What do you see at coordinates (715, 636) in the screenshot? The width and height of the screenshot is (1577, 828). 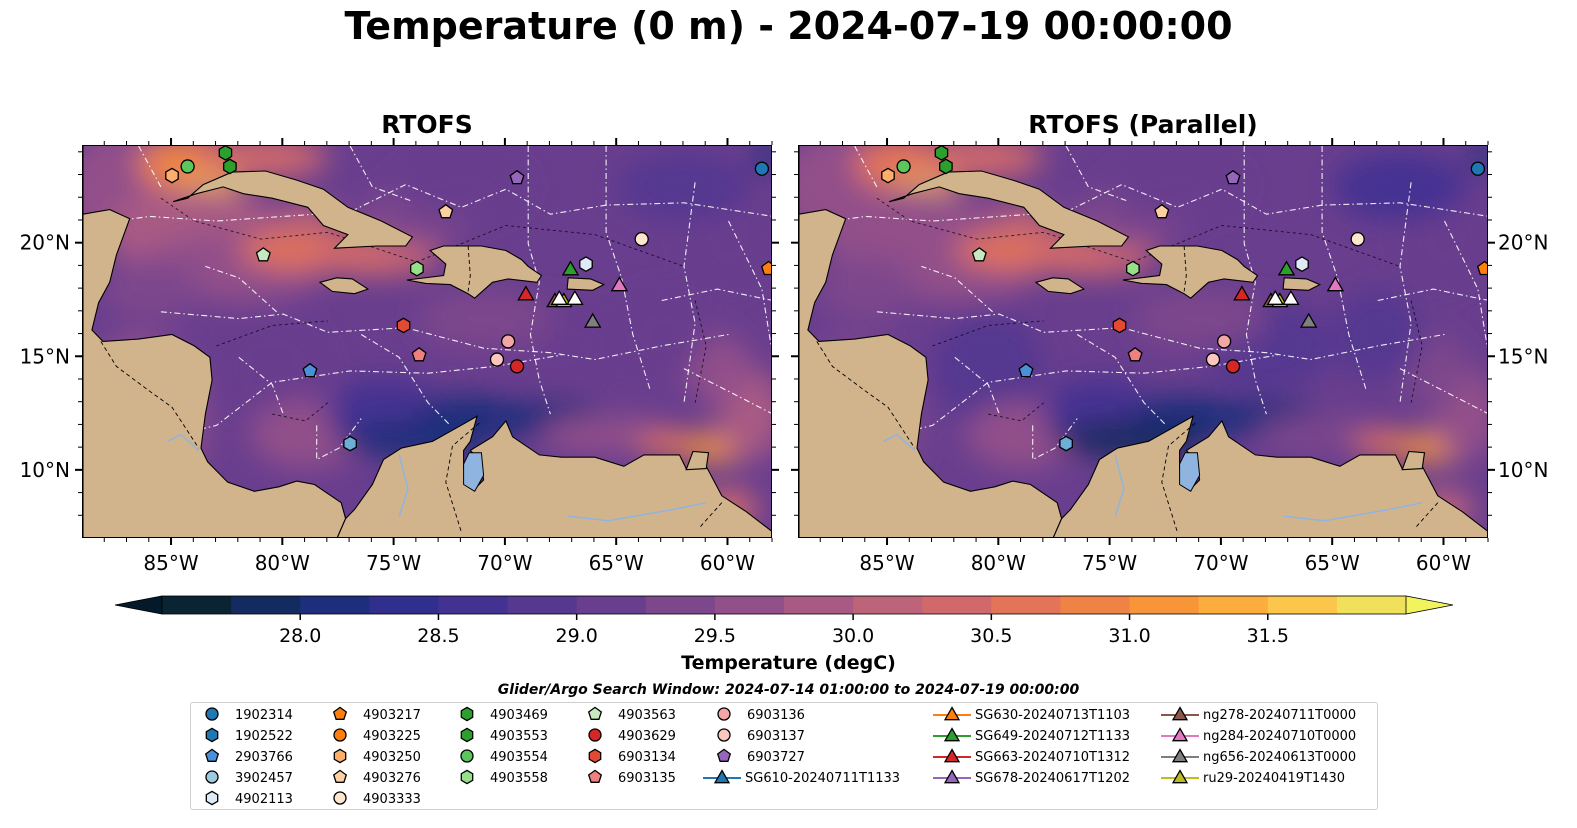 I see `colorbar-tick-label: 29.5` at bounding box center [715, 636].